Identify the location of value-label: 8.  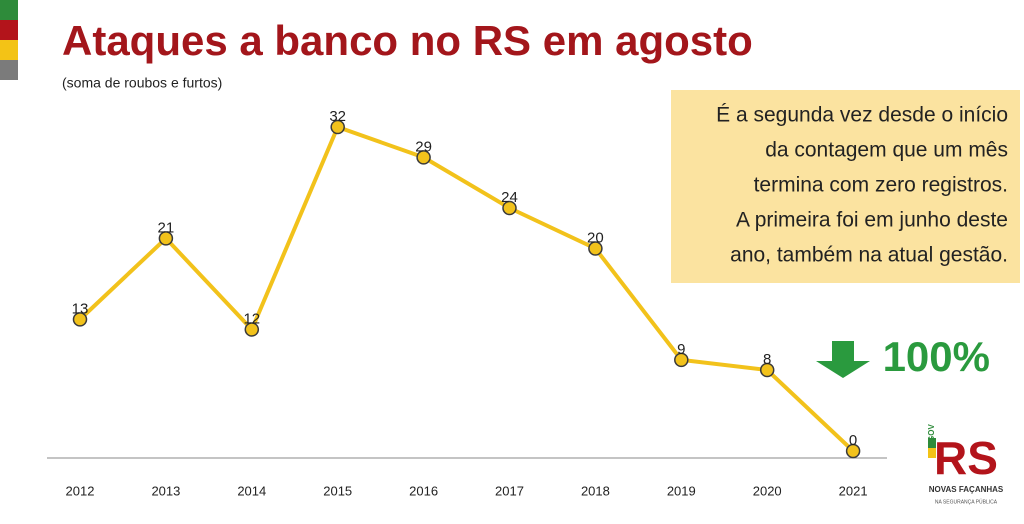
(767, 359).